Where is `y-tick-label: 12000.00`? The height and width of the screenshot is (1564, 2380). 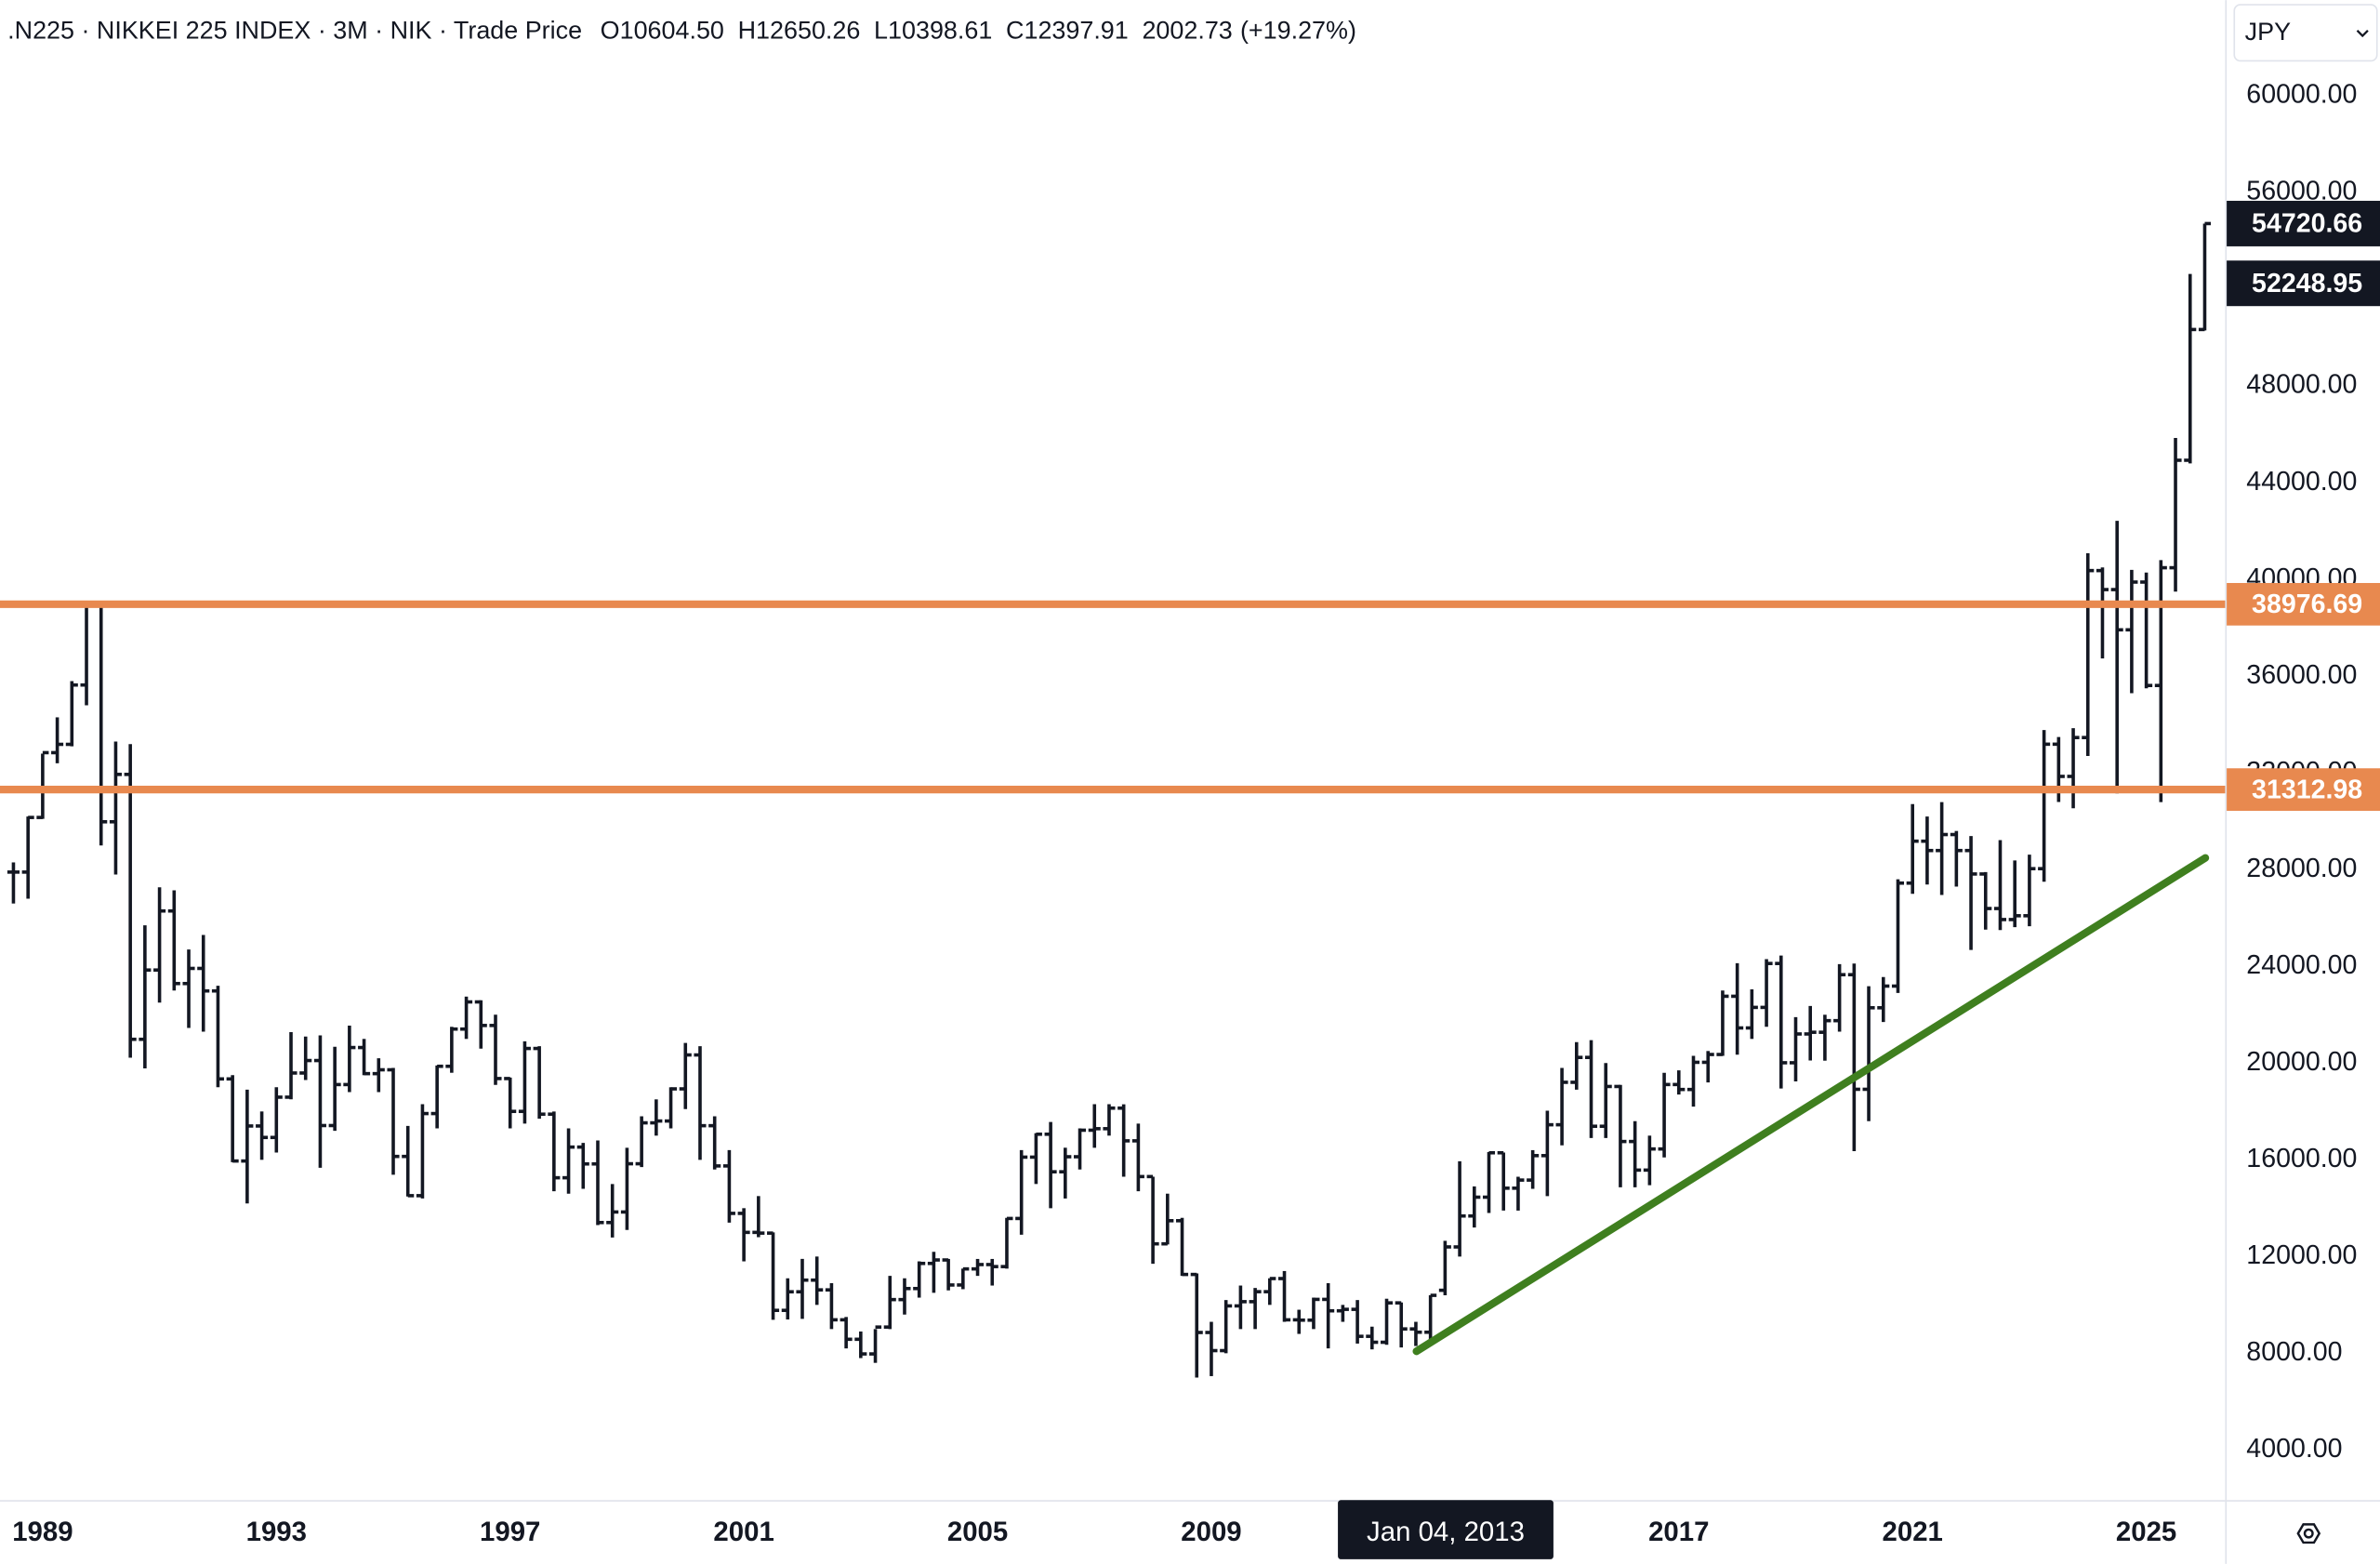 y-tick-label: 12000.00 is located at coordinates (2301, 1255).